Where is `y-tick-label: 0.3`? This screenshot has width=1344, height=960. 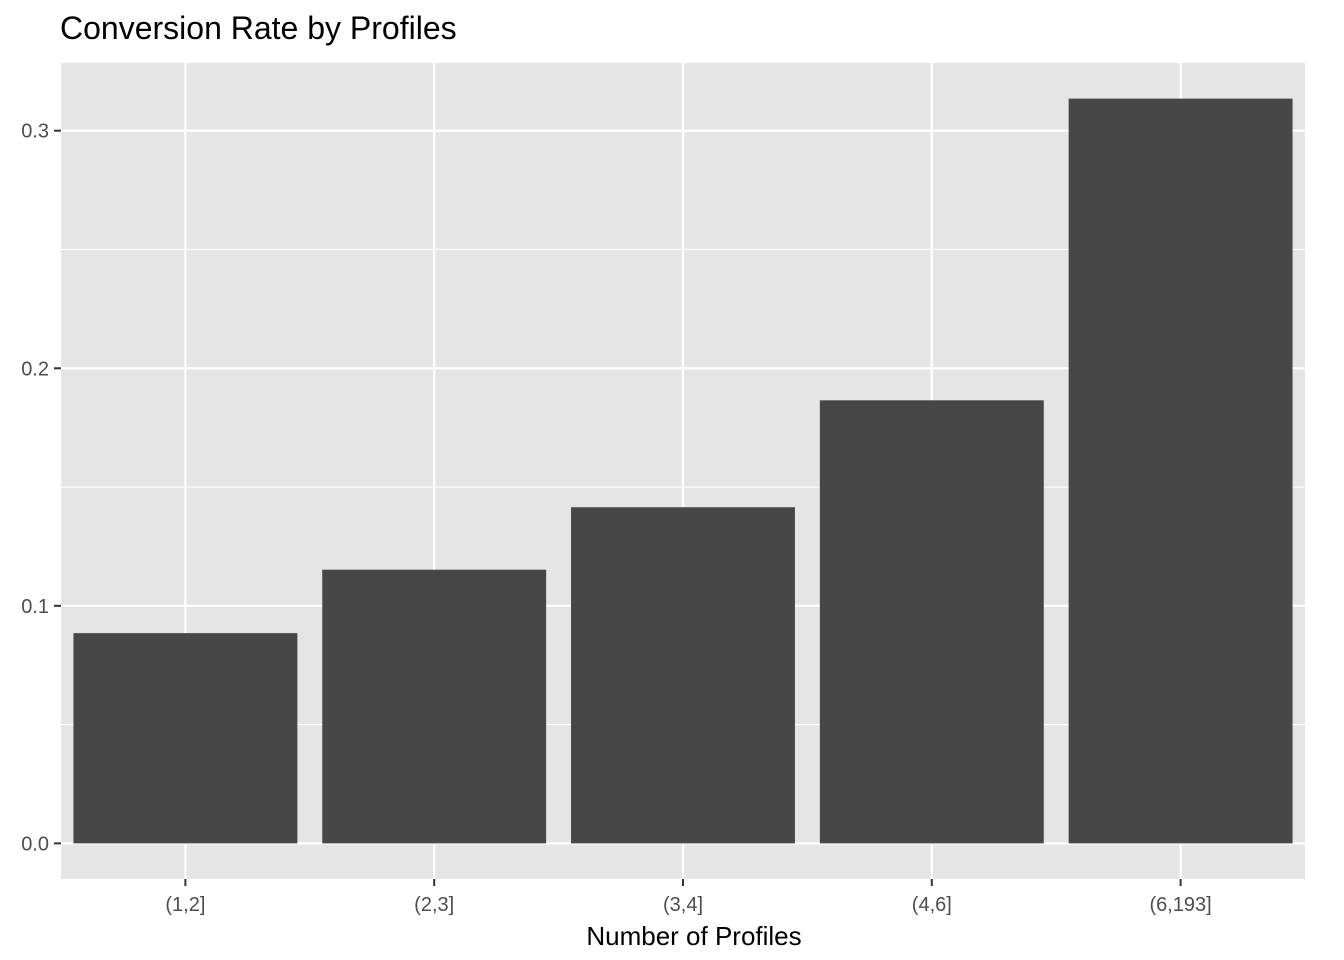 y-tick-label: 0.3 is located at coordinates (35, 132).